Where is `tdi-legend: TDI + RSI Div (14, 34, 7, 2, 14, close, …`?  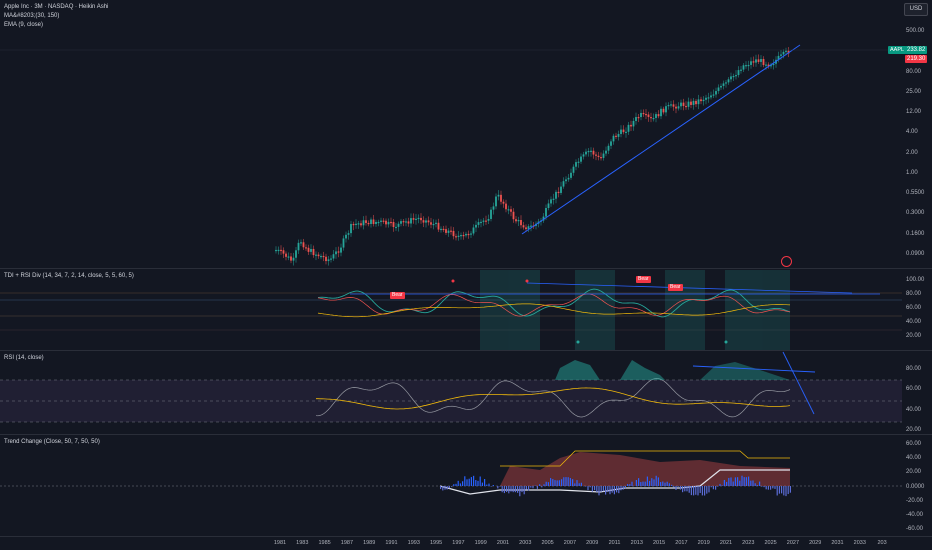 tdi-legend: TDI + RSI Div (14, 34, 7, 2, 14, close, … is located at coordinates (69, 276).